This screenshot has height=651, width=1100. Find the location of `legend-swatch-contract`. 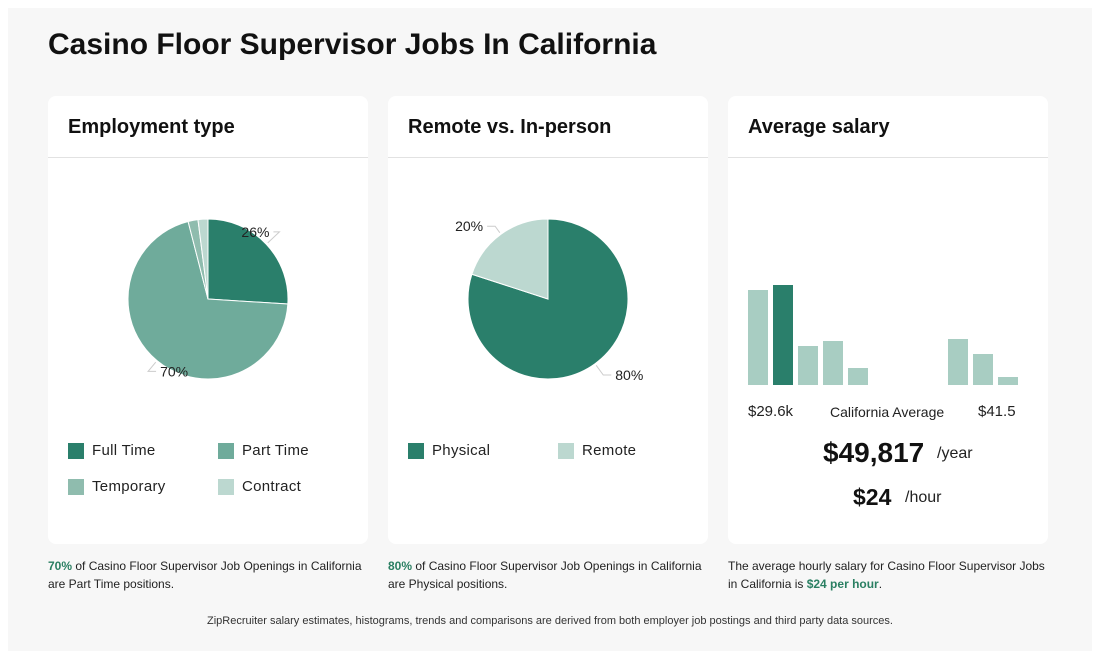

legend-swatch-contract is located at coordinates (226, 486).